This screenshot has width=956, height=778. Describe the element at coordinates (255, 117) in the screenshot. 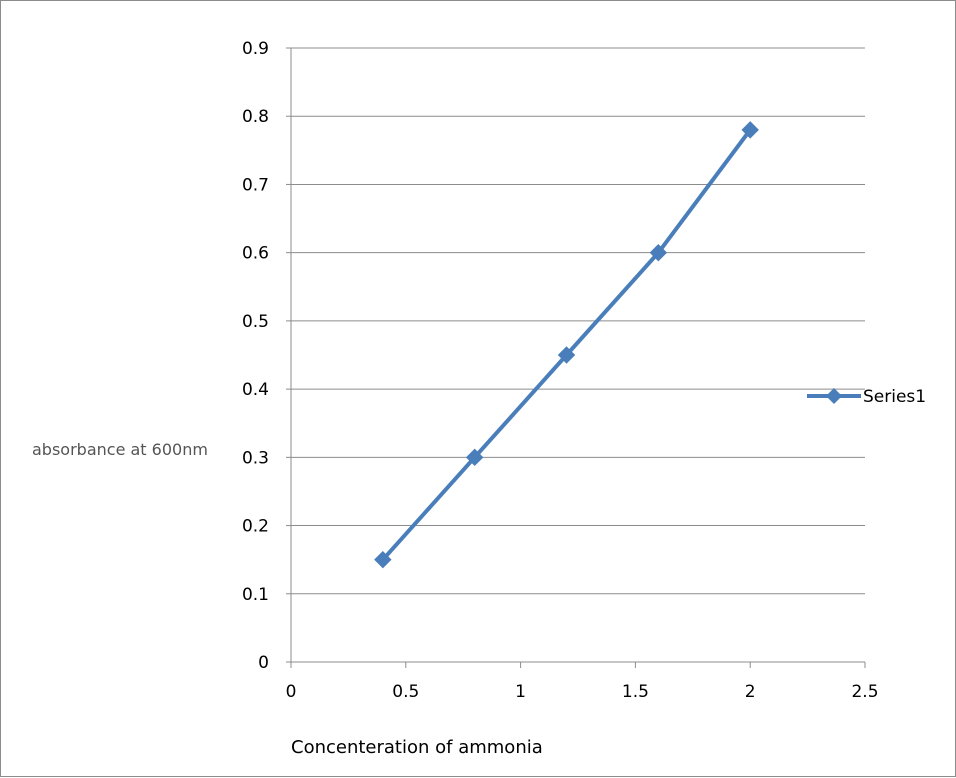

I see `y-tick-label-8: 0.8` at that location.